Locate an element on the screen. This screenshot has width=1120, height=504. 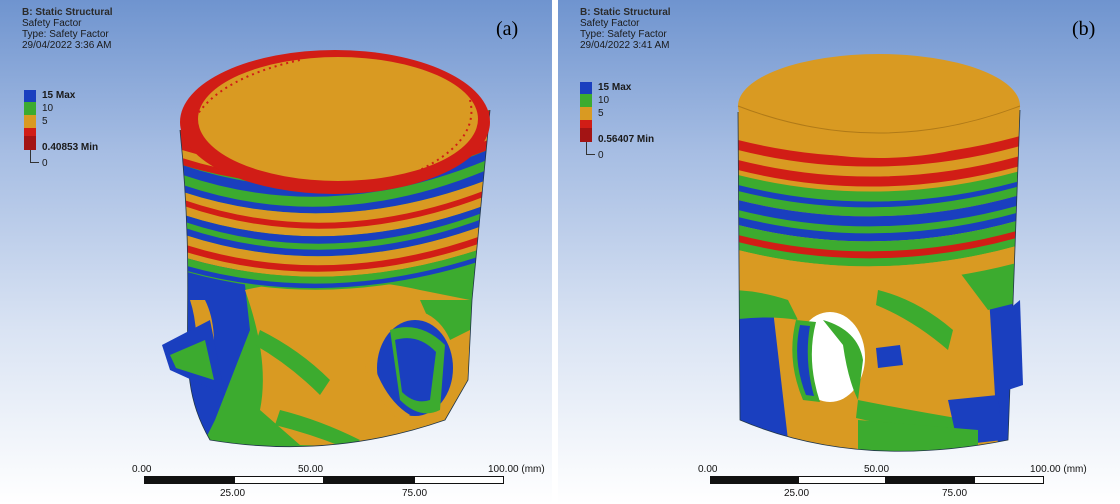
legend-a: 15 Max 10 5 0.40853 Min 0 is located at coordinates (79, 138).